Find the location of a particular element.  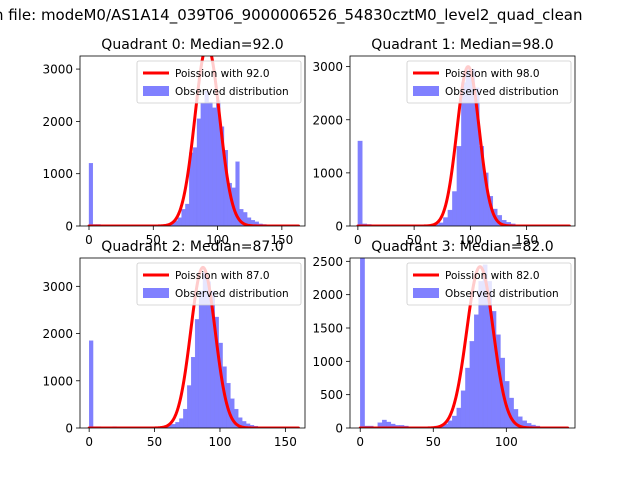

poisson-curve is located at coordinates (193, 346).